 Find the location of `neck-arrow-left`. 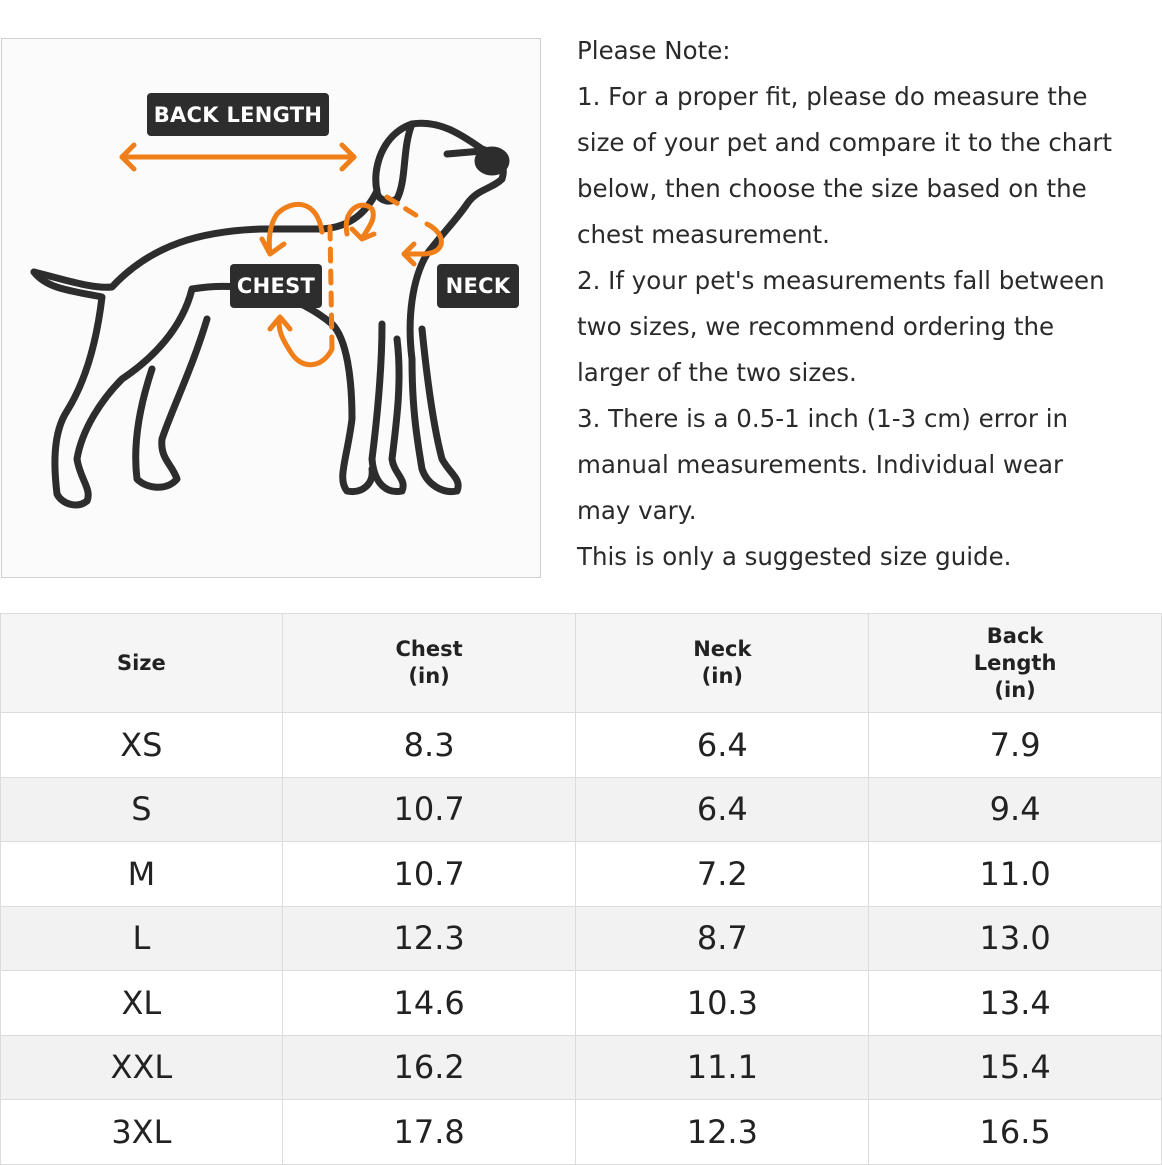

neck-arrow-left is located at coordinates (360, 222).